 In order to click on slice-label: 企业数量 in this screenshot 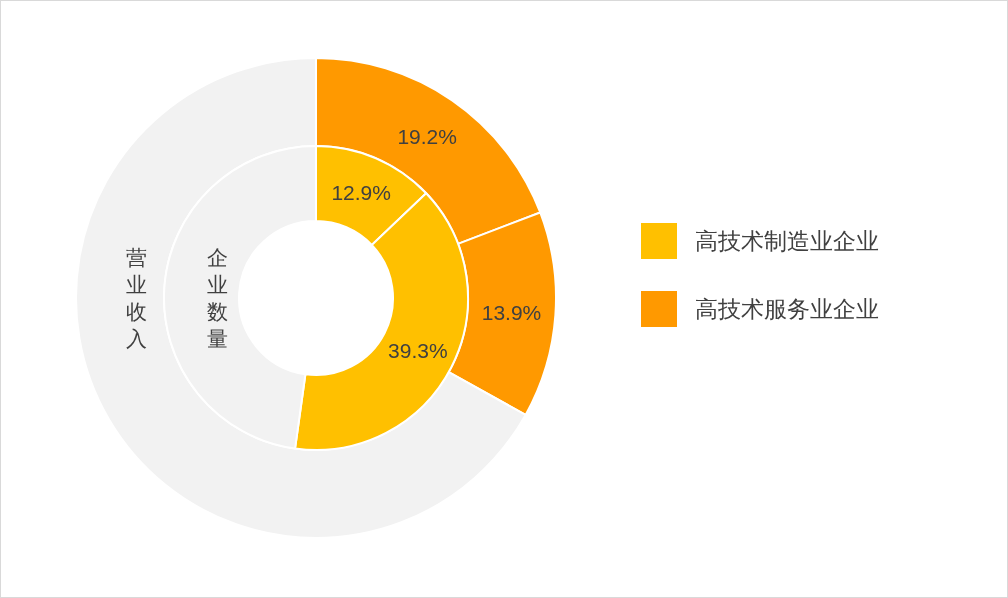, I will do `click(217, 298)`.